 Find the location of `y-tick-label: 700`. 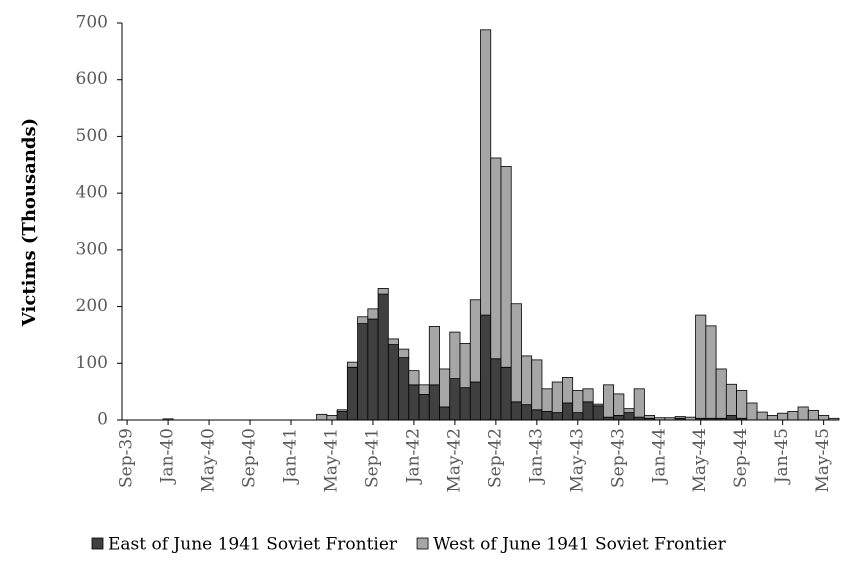

y-tick-label: 700 is located at coordinates (92, 23).